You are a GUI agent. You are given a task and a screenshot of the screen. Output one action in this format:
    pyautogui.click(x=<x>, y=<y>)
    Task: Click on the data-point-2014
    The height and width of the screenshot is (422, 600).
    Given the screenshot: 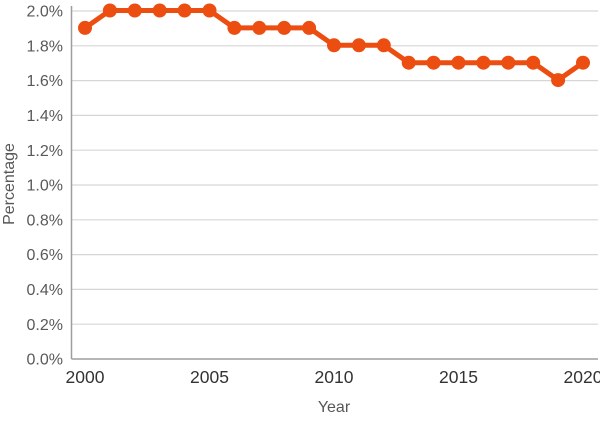 What is the action you would take?
    pyautogui.click(x=433, y=62)
    